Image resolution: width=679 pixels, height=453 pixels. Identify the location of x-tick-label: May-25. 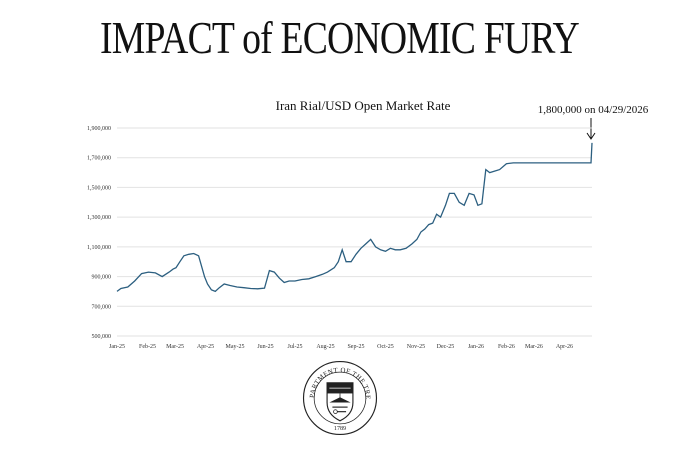
(235, 347).